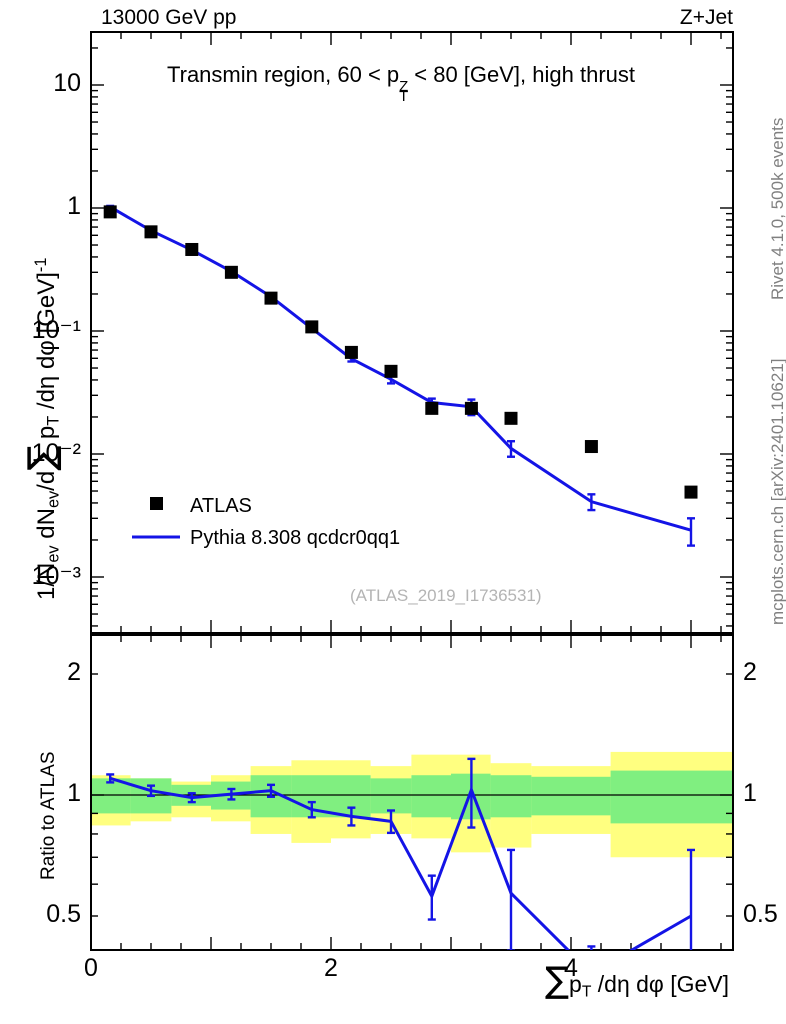 This screenshot has width=786, height=1024. Describe the element at coordinates (750, 793) in the screenshot. I see `ratio-y-tick-label-right: 1` at that location.